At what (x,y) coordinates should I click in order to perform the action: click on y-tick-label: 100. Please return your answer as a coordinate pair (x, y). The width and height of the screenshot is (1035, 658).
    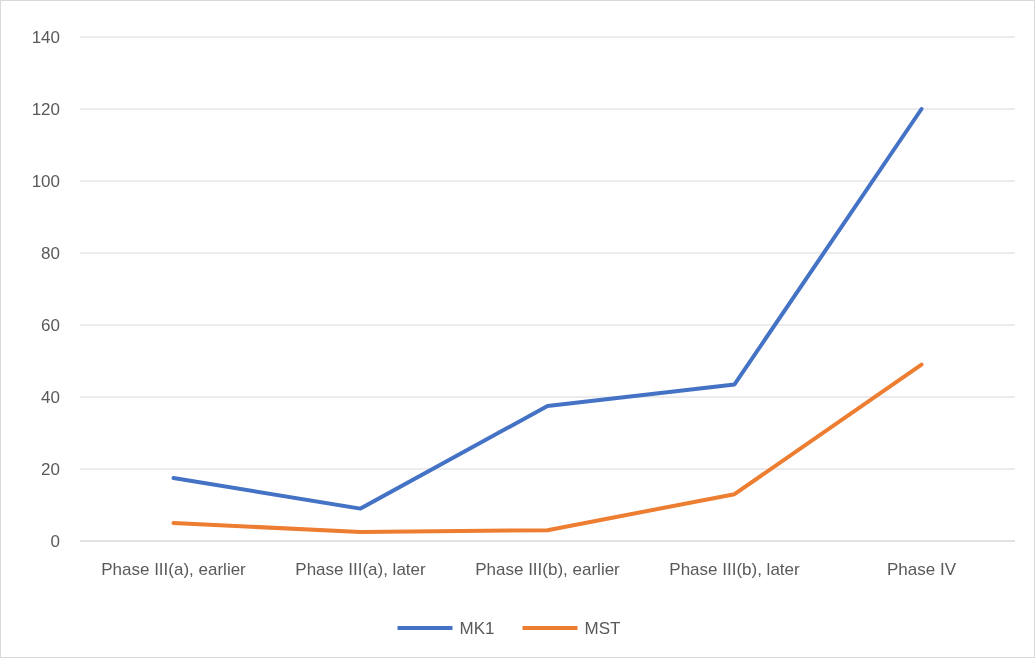
    Looking at the image, I should click on (45, 181).